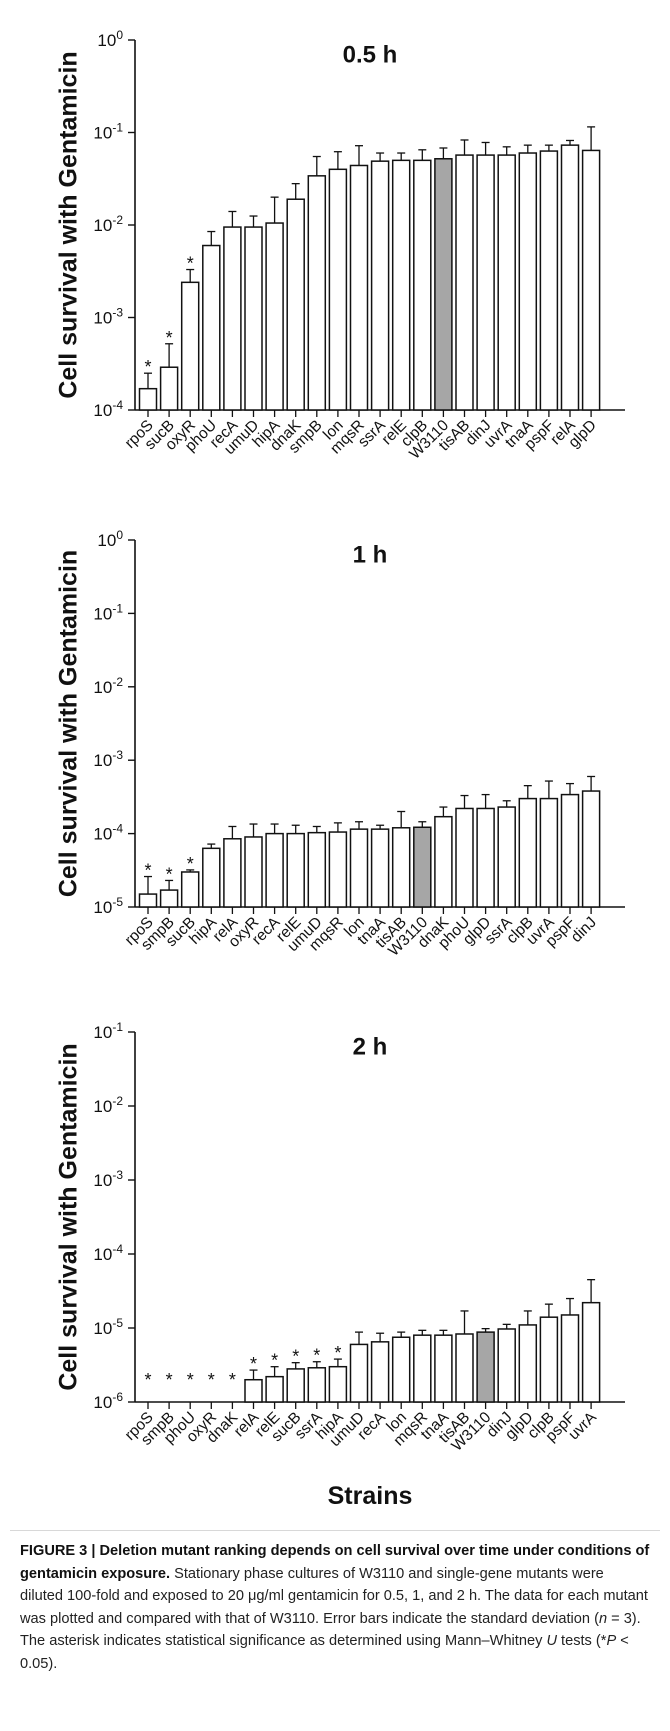 Image resolution: width=670 pixels, height=1731 pixels. I want to click on caption-n: n, so click(603, 1618).